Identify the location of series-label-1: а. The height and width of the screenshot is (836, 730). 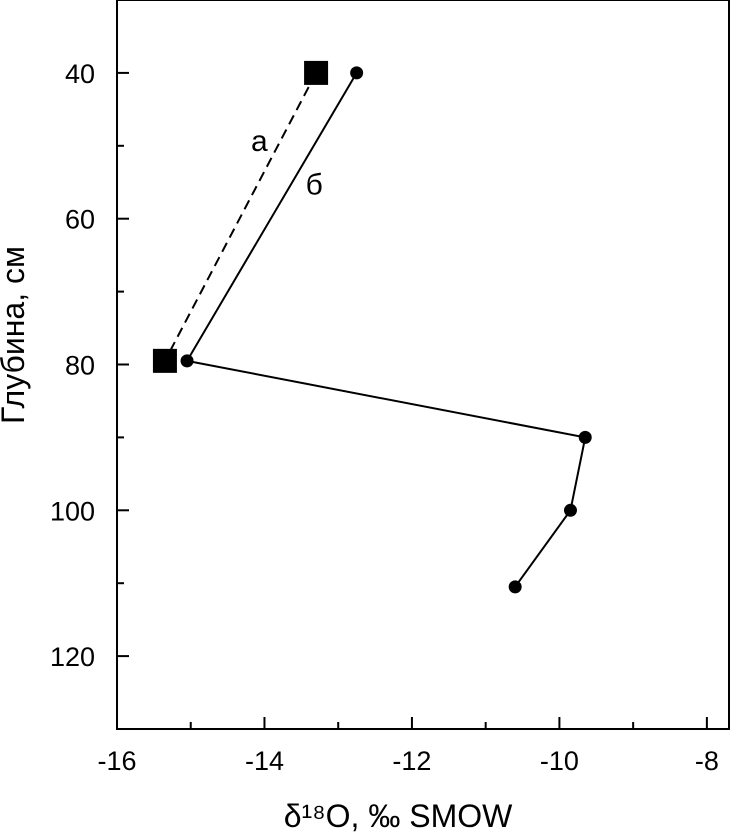
(259, 141).